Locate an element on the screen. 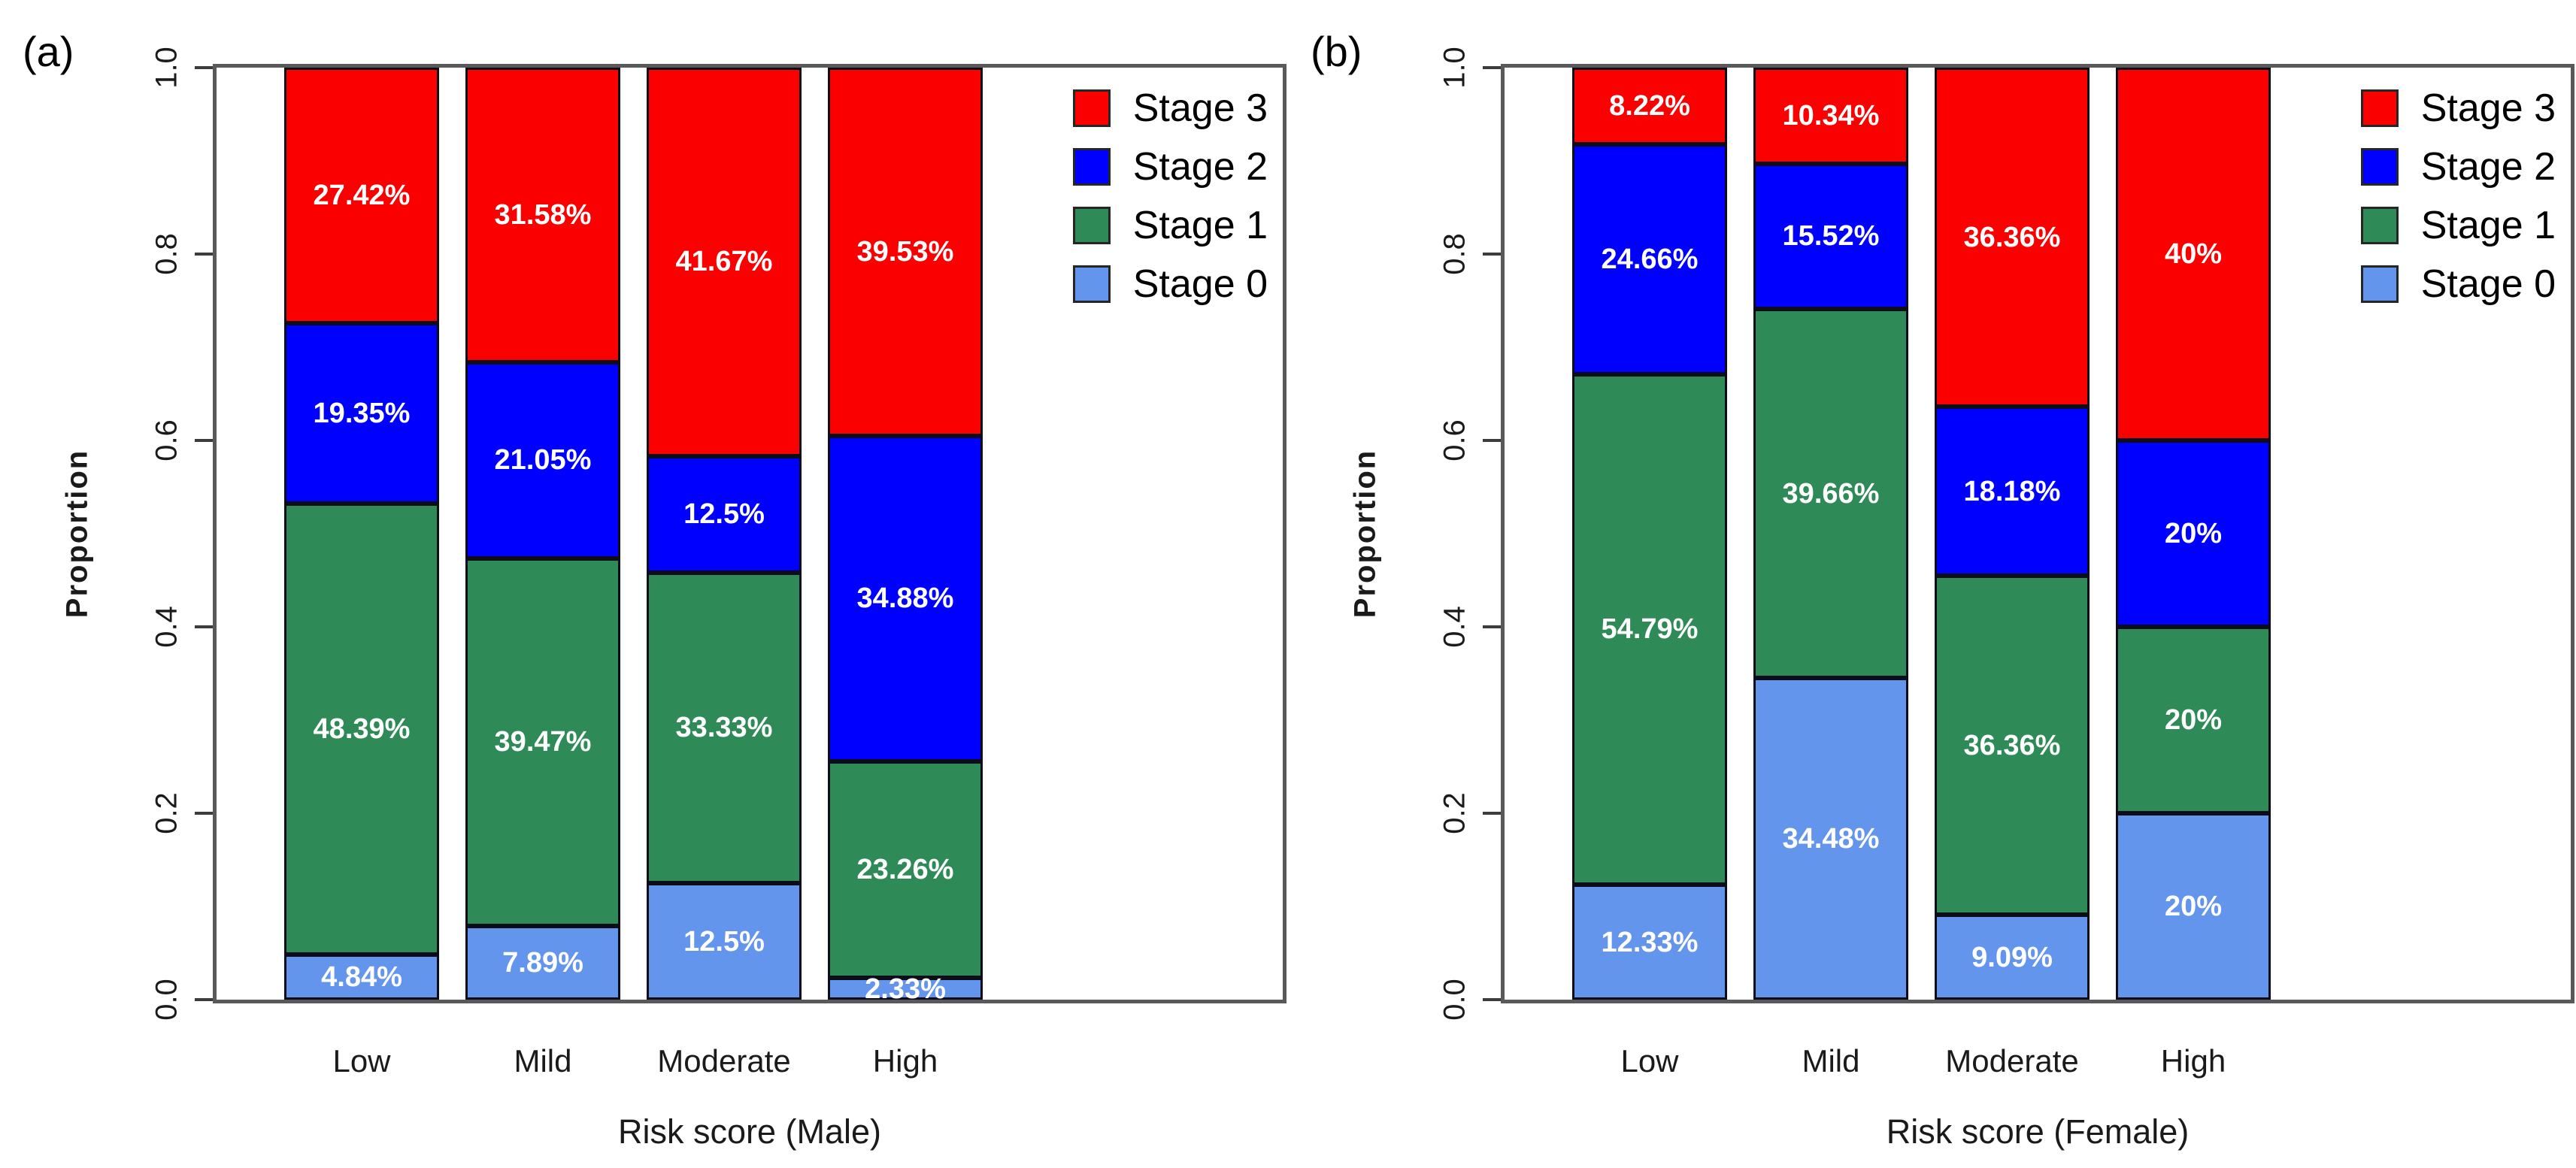  bar-segment-value-label: 54.79% is located at coordinates (1650, 629).